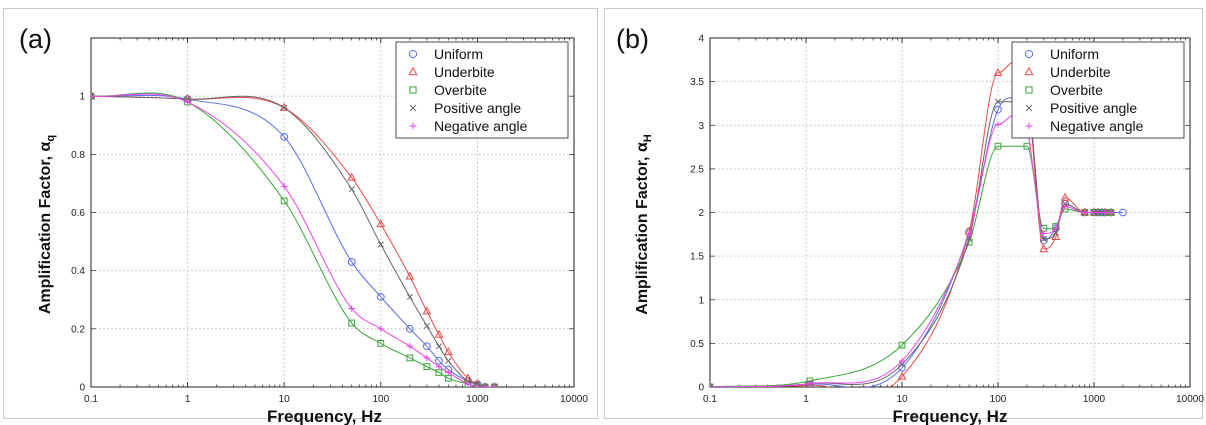  I want to click on y-axis-label-subscript: q, so click(51, 138).